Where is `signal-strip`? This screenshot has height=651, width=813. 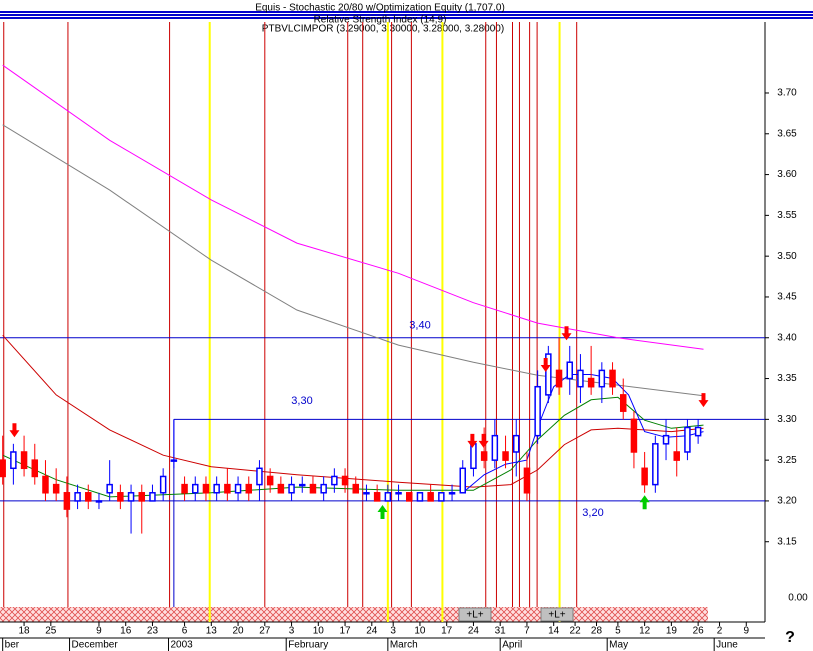
signal-strip is located at coordinates (354, 614).